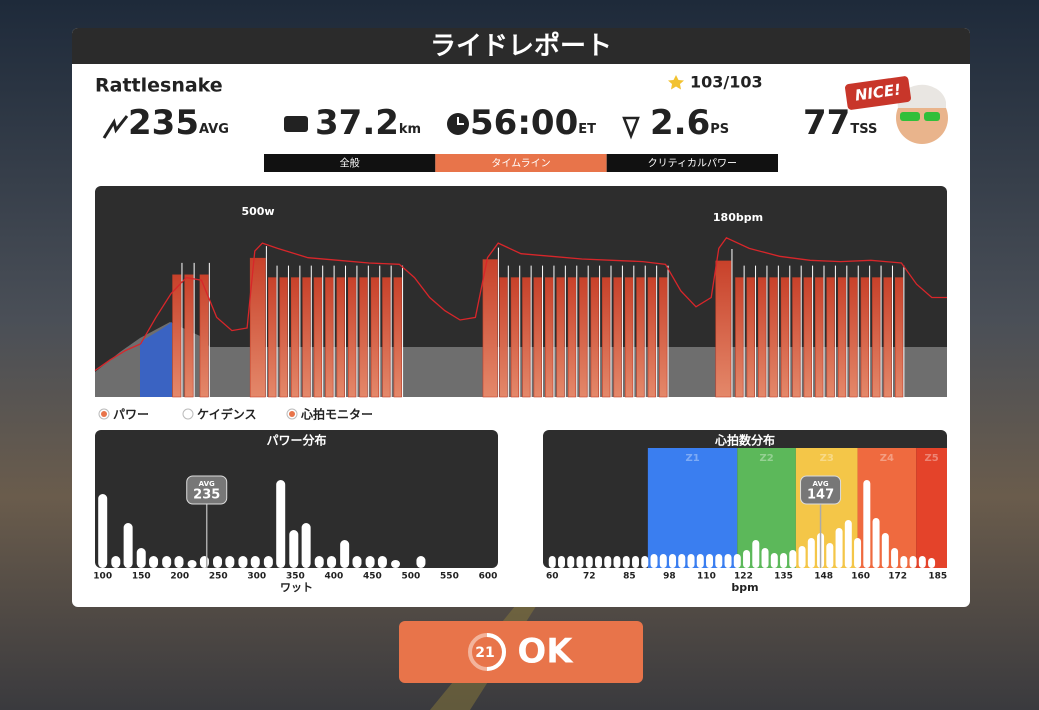 The width and height of the screenshot is (1039, 710). What do you see at coordinates (292, 414) in the screenshot?
I see `legend-radio-dot` at bounding box center [292, 414].